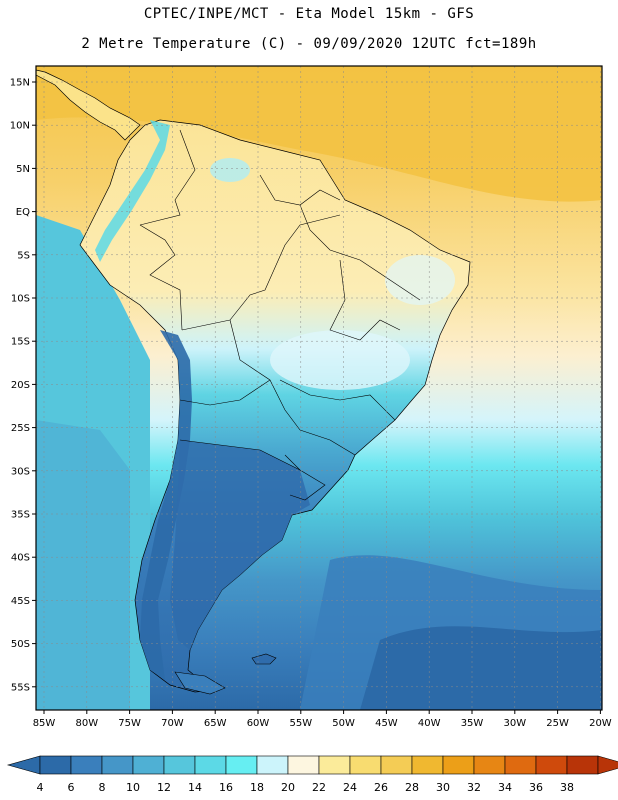  What do you see at coordinates (258, 723) in the screenshot?
I see `lon-label: 60W` at bounding box center [258, 723].